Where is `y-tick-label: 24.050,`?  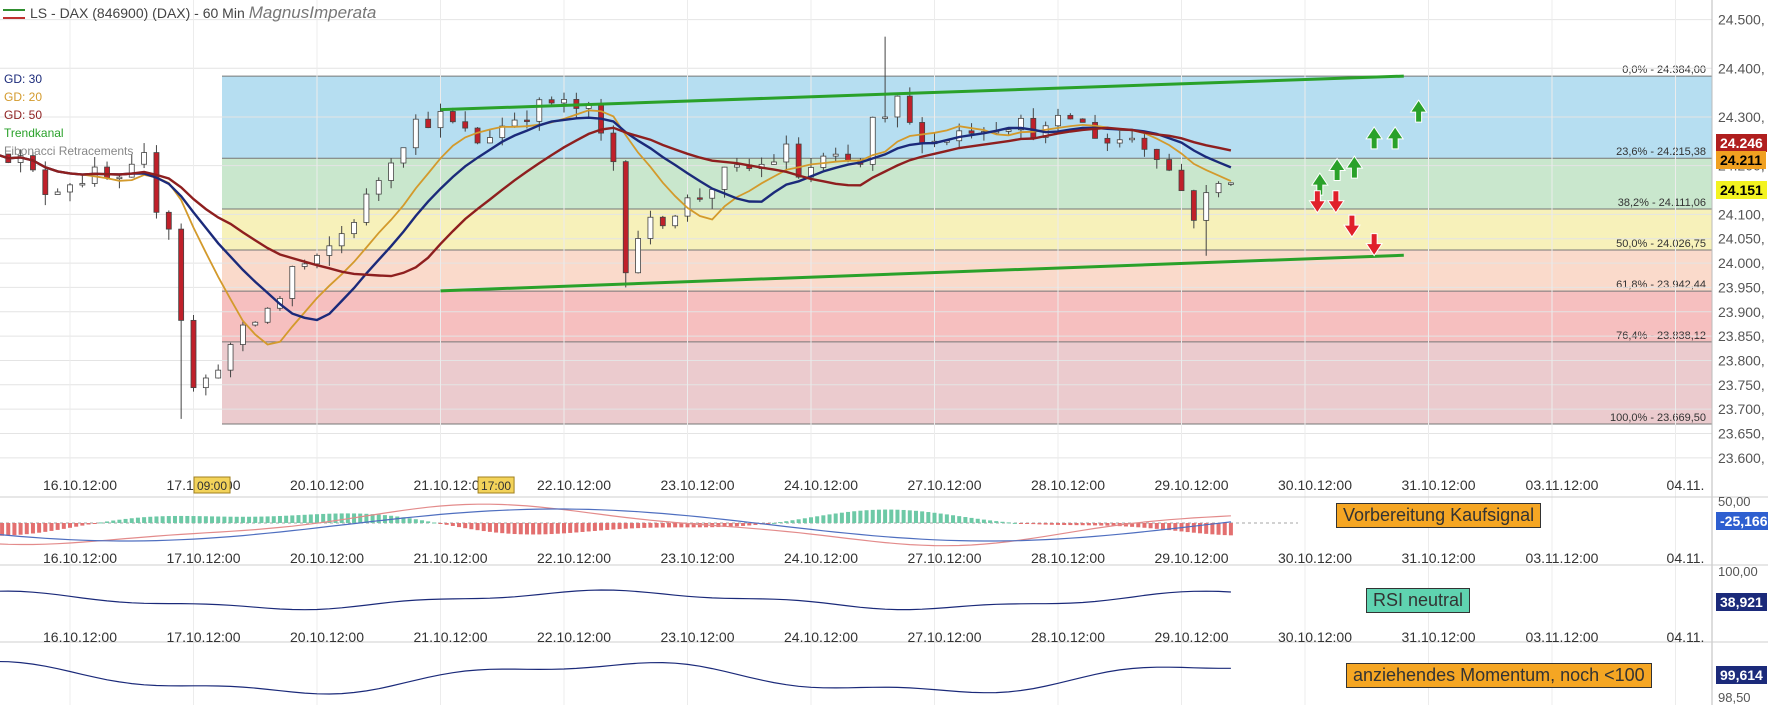
y-tick-label: 24.050, is located at coordinates (1741, 239).